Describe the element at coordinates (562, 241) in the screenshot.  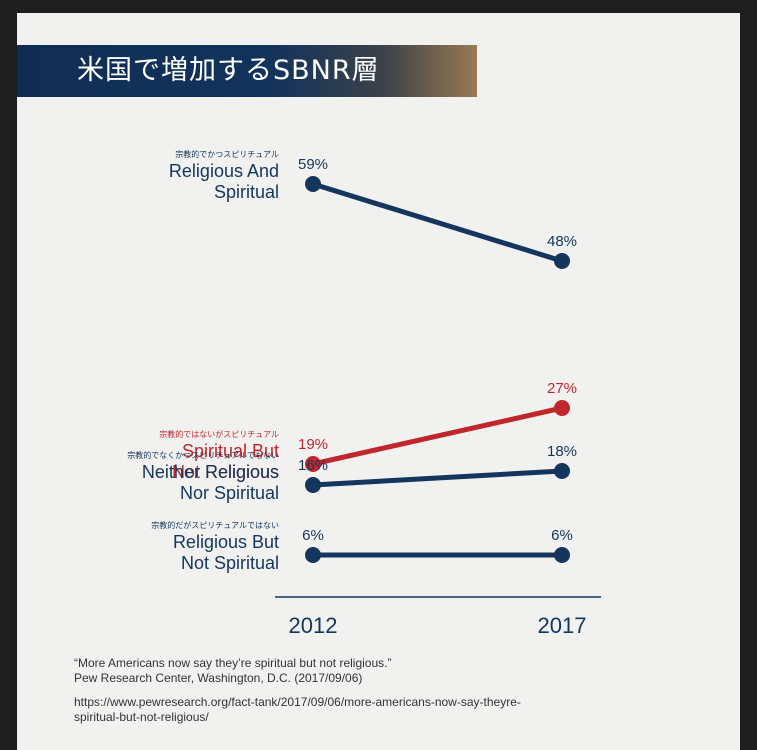
I see `series-1-value-label-2017: 48%` at that location.